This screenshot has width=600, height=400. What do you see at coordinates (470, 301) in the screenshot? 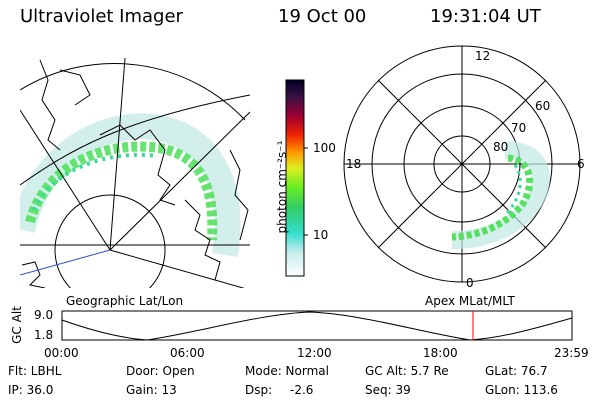
I see `polar-caption: Apex MLat/MLT` at bounding box center [470, 301].